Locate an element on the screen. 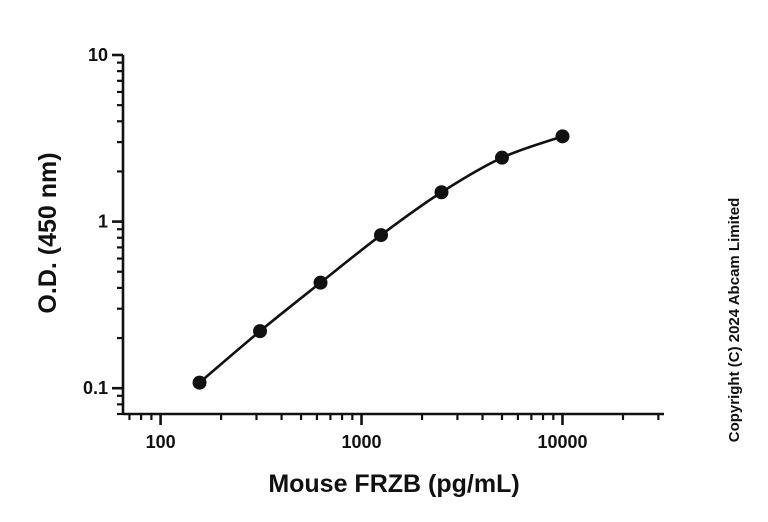 The image size is (768, 522). x-axis: 100 1000 10000 is located at coordinates (393, 432).